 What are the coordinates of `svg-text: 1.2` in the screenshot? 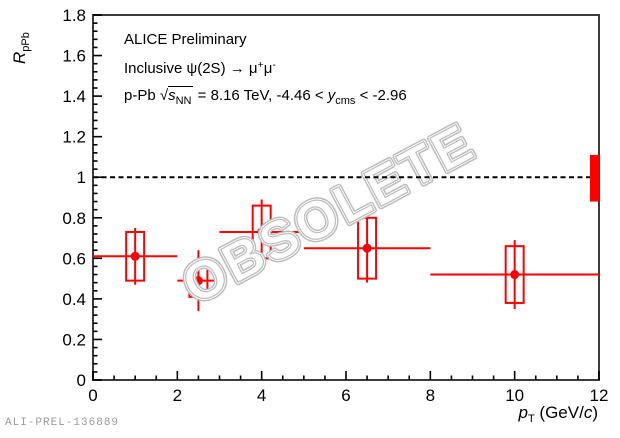 It's located at (74, 137).